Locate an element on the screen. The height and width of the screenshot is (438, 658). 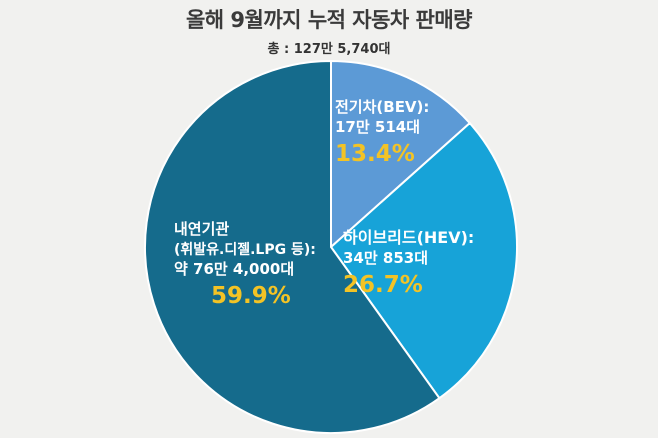
bev-label: 전기차(BEV): is located at coordinates (382, 107).